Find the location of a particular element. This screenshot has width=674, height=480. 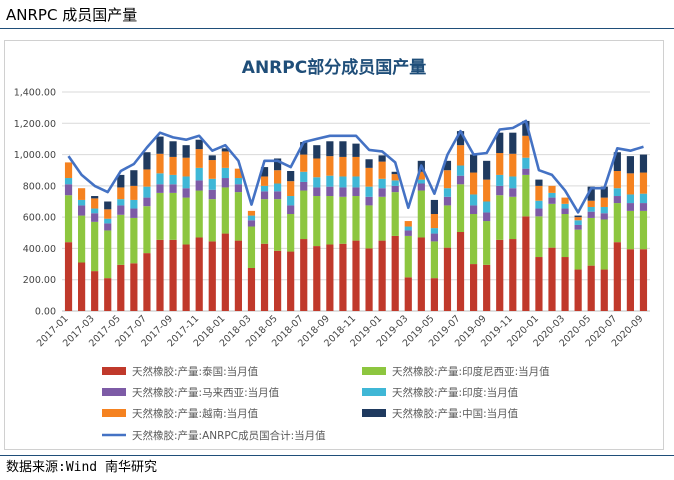

legend-label: 天然橡胶:产量:越南:当月值 is located at coordinates (195, 413).